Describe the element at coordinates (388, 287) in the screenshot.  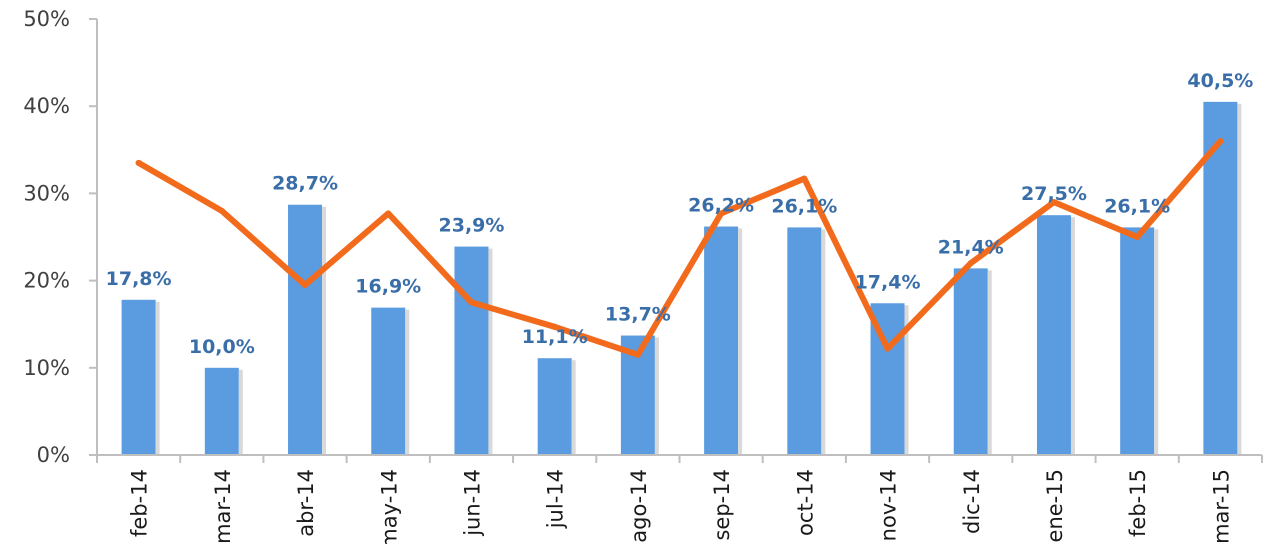
I see `data-label: 16,9%` at that location.